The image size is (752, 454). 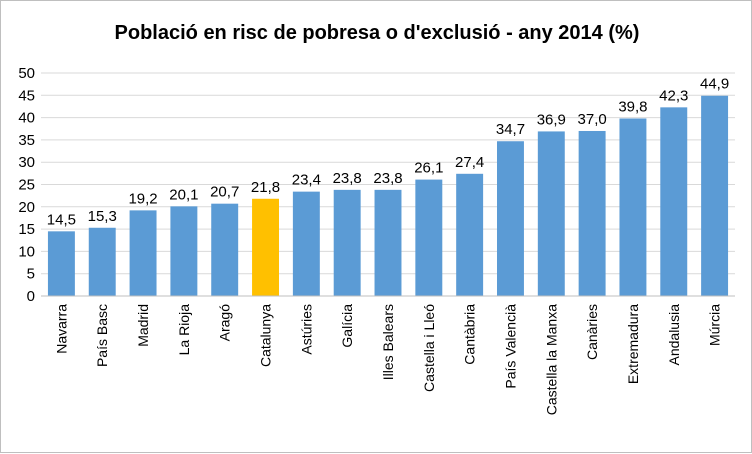 I want to click on data-label: 21,8, so click(x=265, y=187).